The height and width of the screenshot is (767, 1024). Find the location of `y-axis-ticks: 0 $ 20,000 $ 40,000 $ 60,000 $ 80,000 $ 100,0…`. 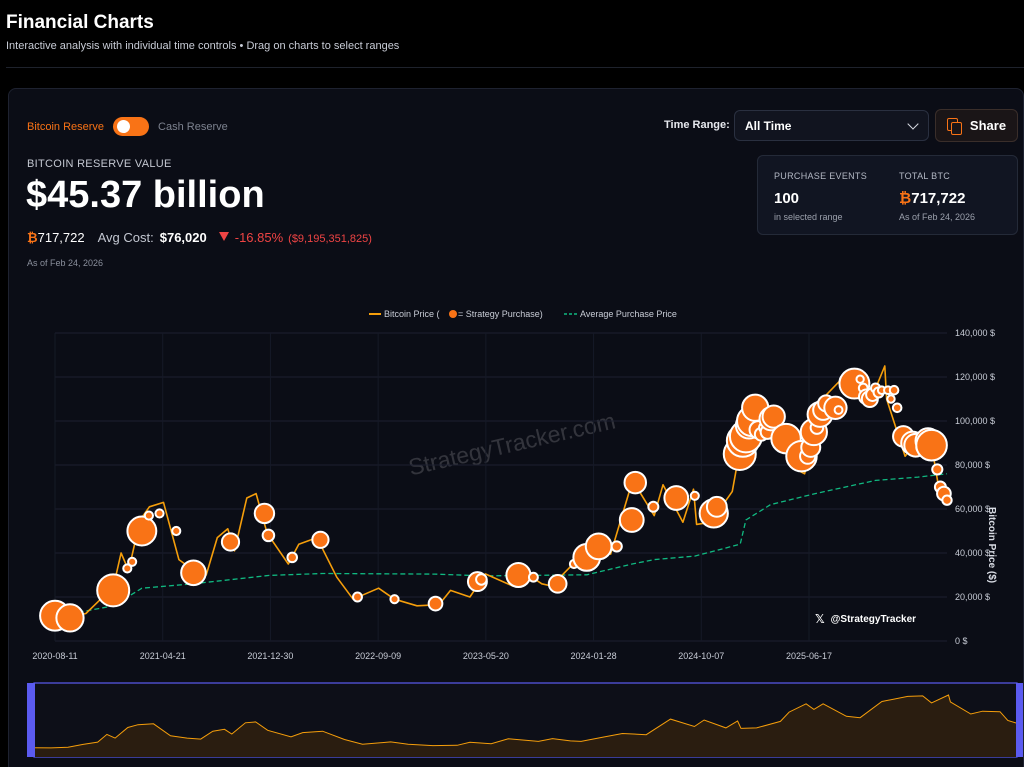

y-axis-ticks: 0 $ 20,000 $ 40,000 $ 60,000 $ 80,000 $ 100,0… is located at coordinates (975, 487).